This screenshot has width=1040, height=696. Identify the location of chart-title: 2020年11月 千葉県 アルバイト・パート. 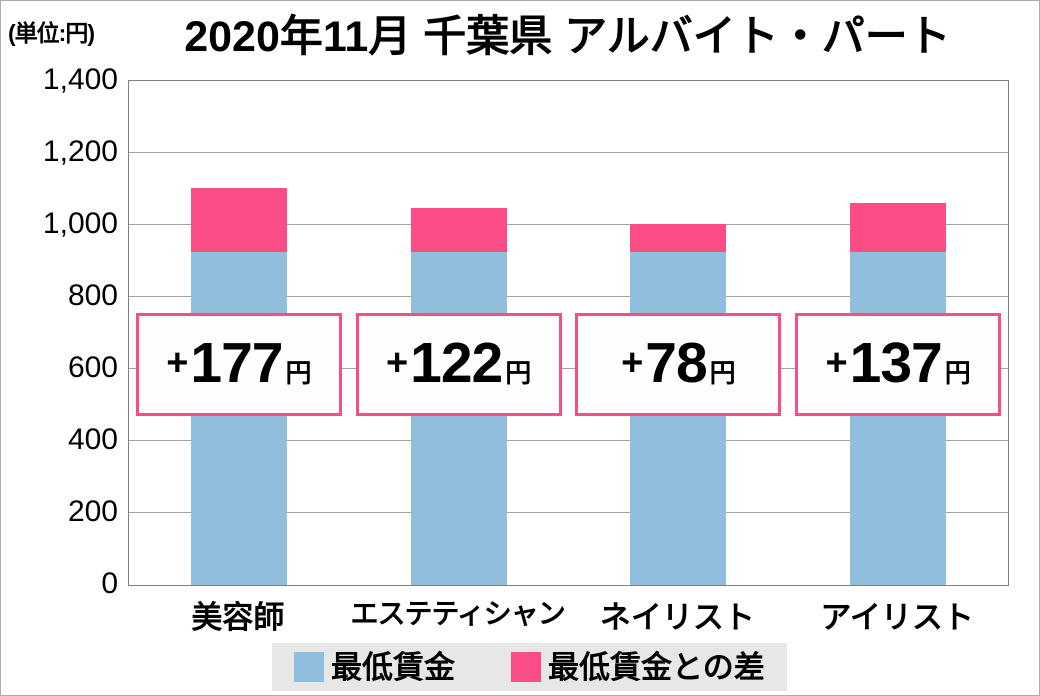
(567, 37).